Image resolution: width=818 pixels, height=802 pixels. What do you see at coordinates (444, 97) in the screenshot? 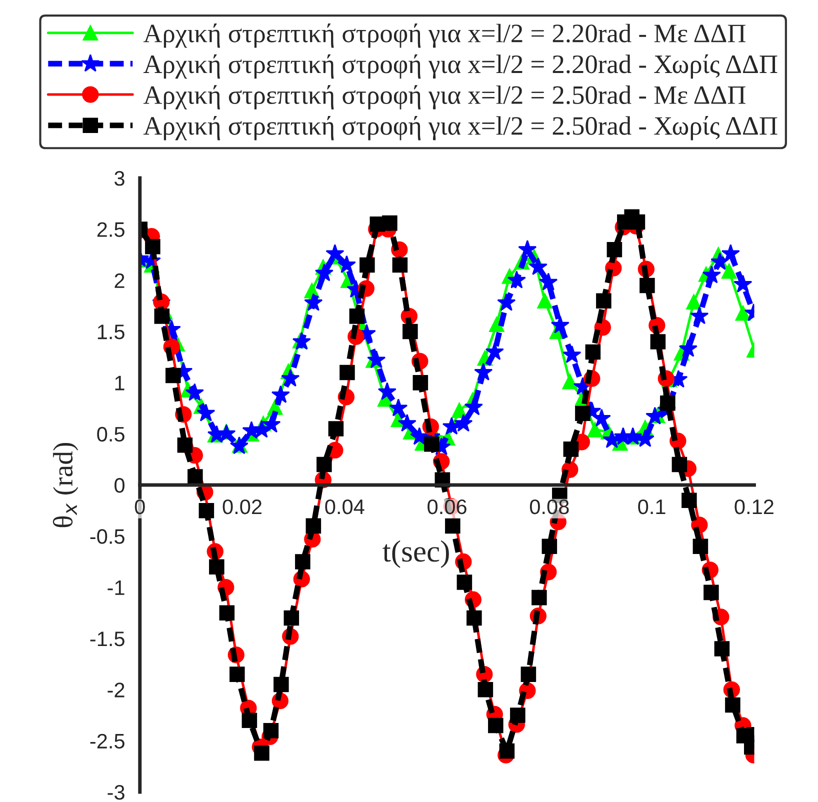
I see `legend-label: Αρχική στρεπτική στροφή για x=l/2 = 2.50rad - Με ΔΔΠ` at bounding box center [444, 97].